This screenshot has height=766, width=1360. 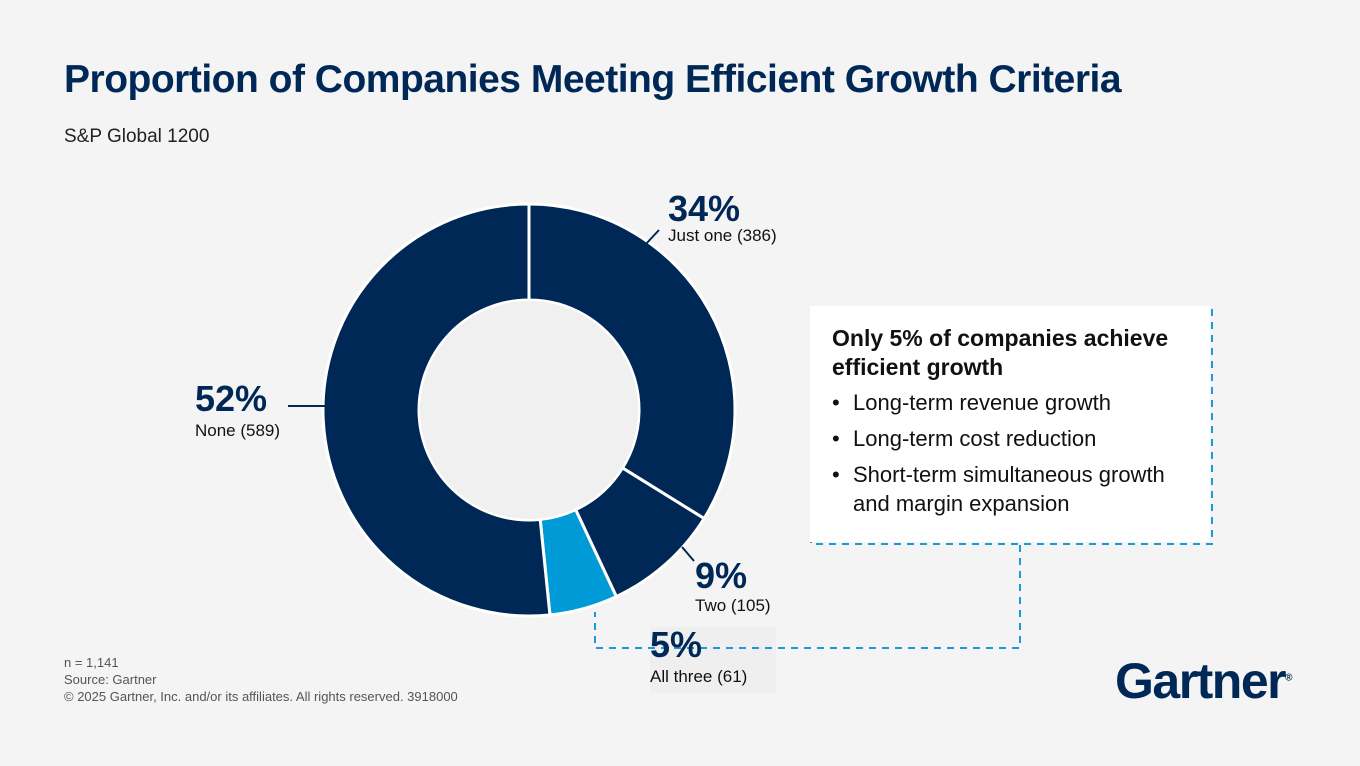 What do you see at coordinates (91, 662) in the screenshot?
I see `sample-size: n = 1,141` at bounding box center [91, 662].